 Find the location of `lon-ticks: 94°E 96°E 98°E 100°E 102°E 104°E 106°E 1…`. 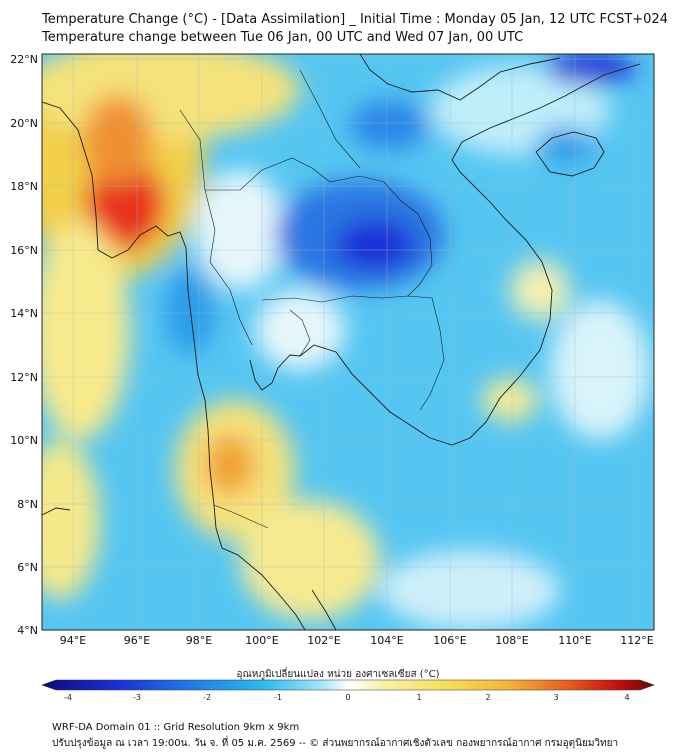

lon-ticks: 94°E 96°E 98°E 100°E 102°E 104°E 106°E 1… is located at coordinates (357, 640).